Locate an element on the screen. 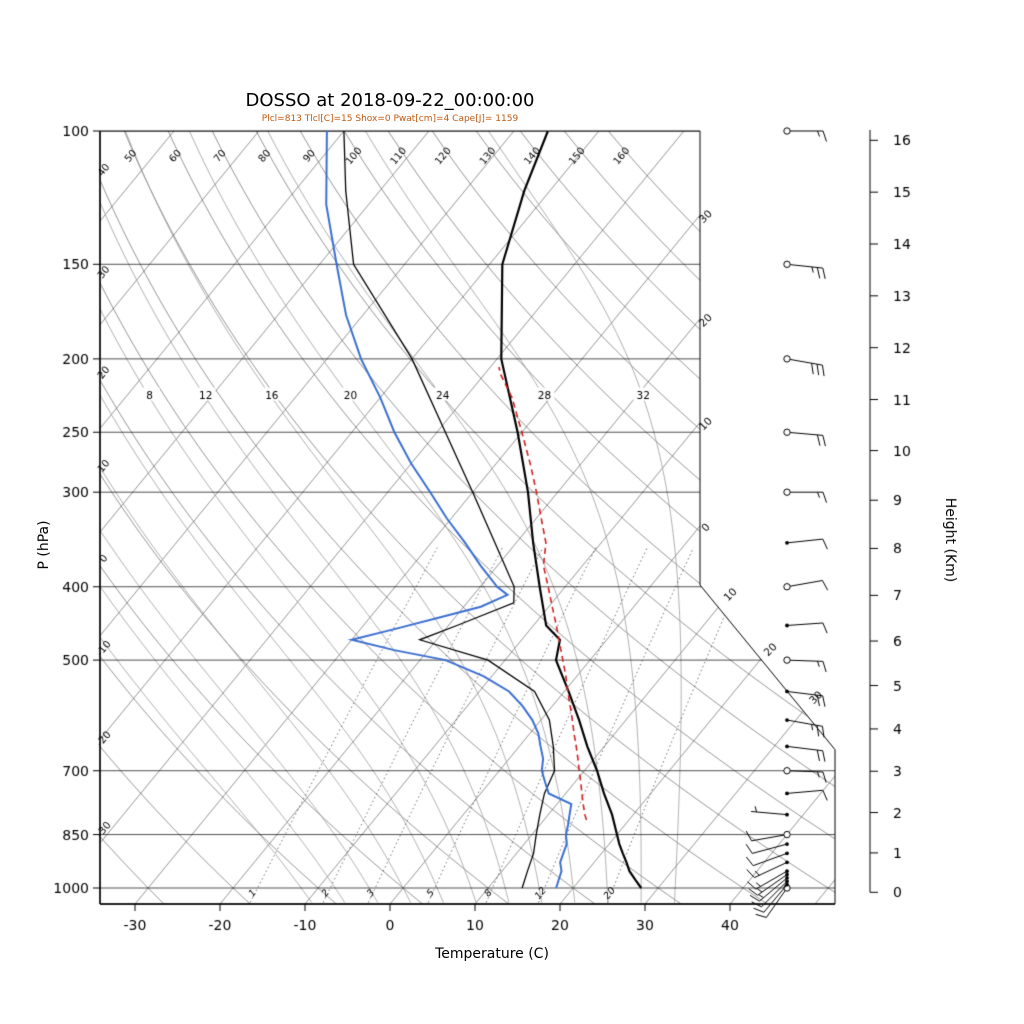  temperature-axis-label: Temperature (C) is located at coordinates (492, 954).